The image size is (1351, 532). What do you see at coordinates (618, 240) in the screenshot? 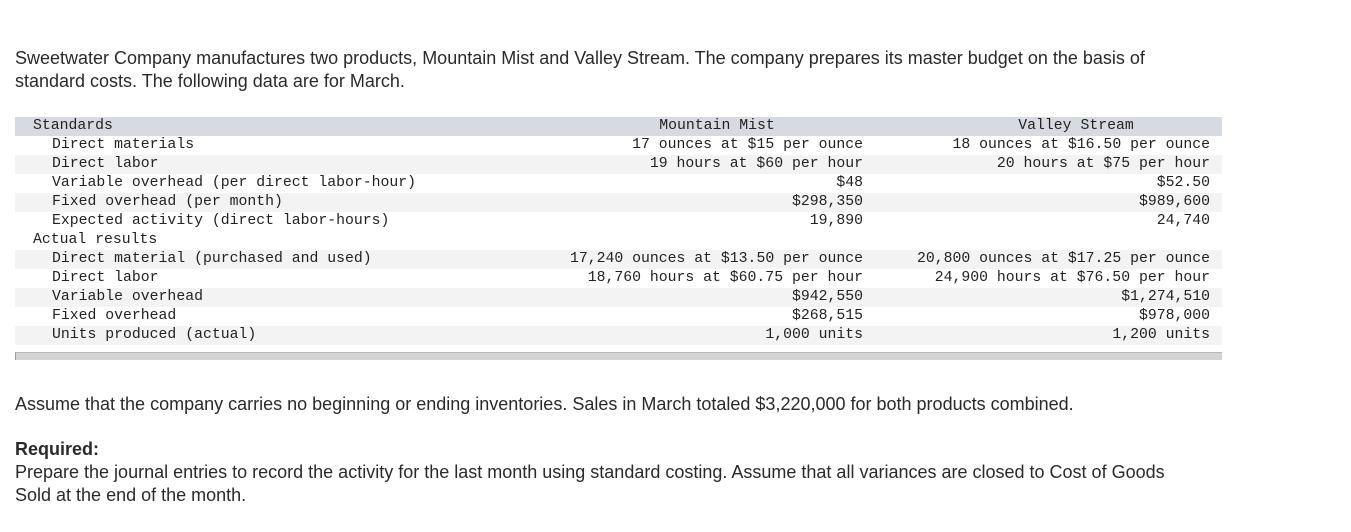
I see `section-row: Actual results` at bounding box center [618, 240].